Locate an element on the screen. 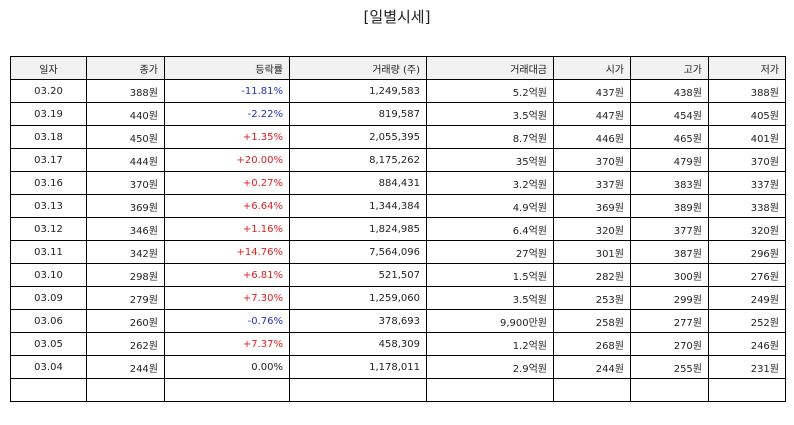 The width and height of the screenshot is (794, 425). table-row: 03.04 244원 0.00% 1,178,011 2.9억원 244원 255원 231원 is located at coordinates (398, 367).